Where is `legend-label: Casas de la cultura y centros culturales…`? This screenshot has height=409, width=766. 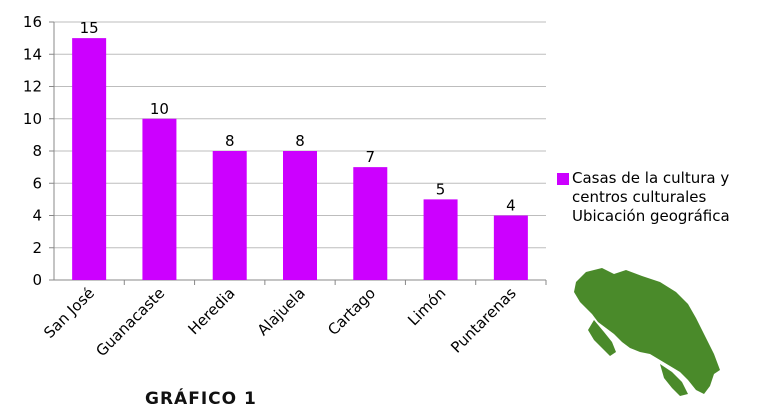
legend-label: Casas de la cultura y centros culturales… is located at coordinates (651, 197).